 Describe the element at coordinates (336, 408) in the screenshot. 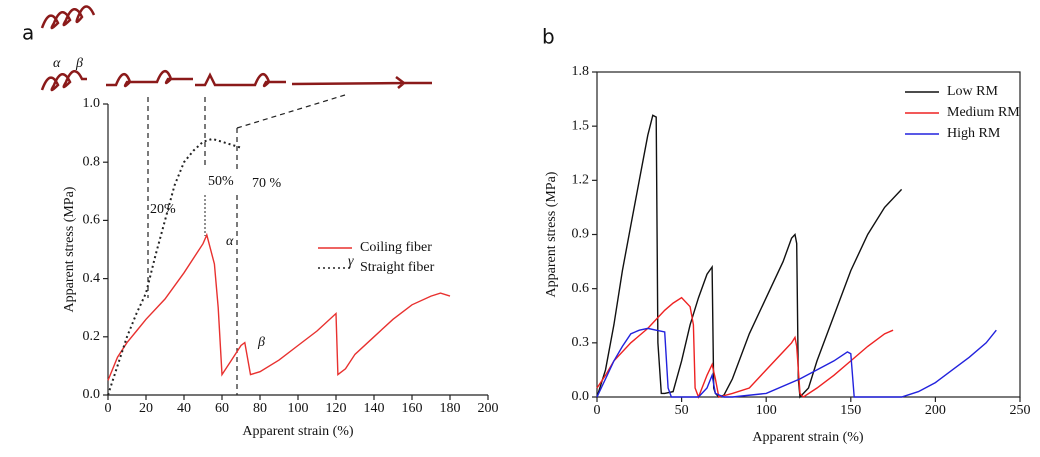

I see `x-tick-label: 120` at that location.